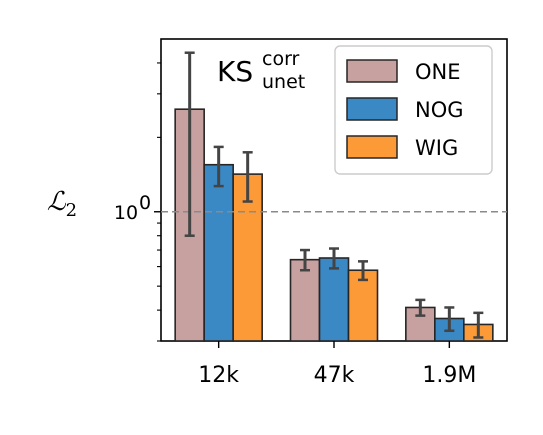 The height and width of the screenshot is (435, 543). I want to click on legend-swatch-wig, so click(372, 147).